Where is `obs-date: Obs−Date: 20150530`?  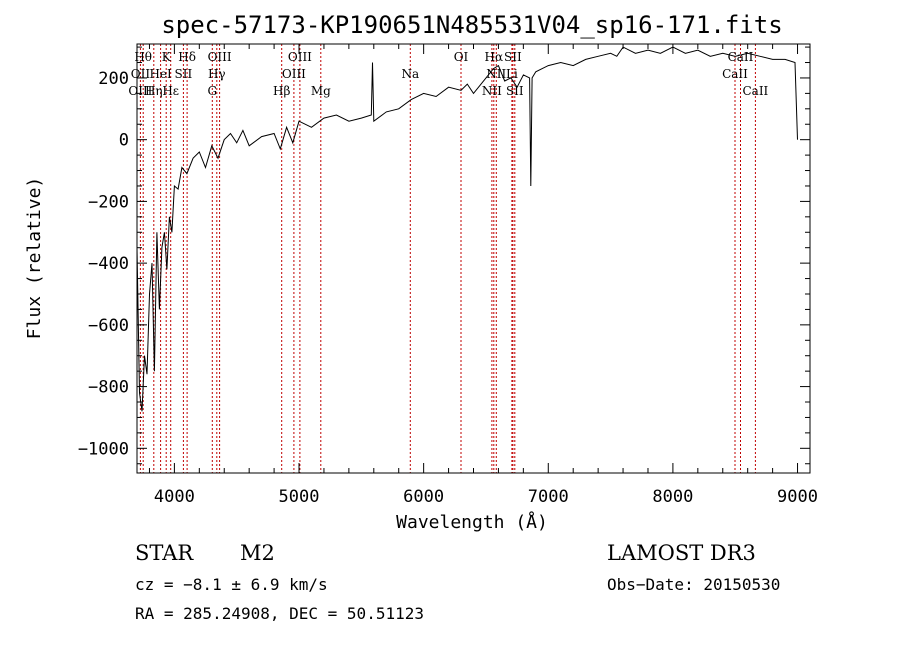
obs-date: Obs−Date: 20150530 is located at coordinates (693, 584).